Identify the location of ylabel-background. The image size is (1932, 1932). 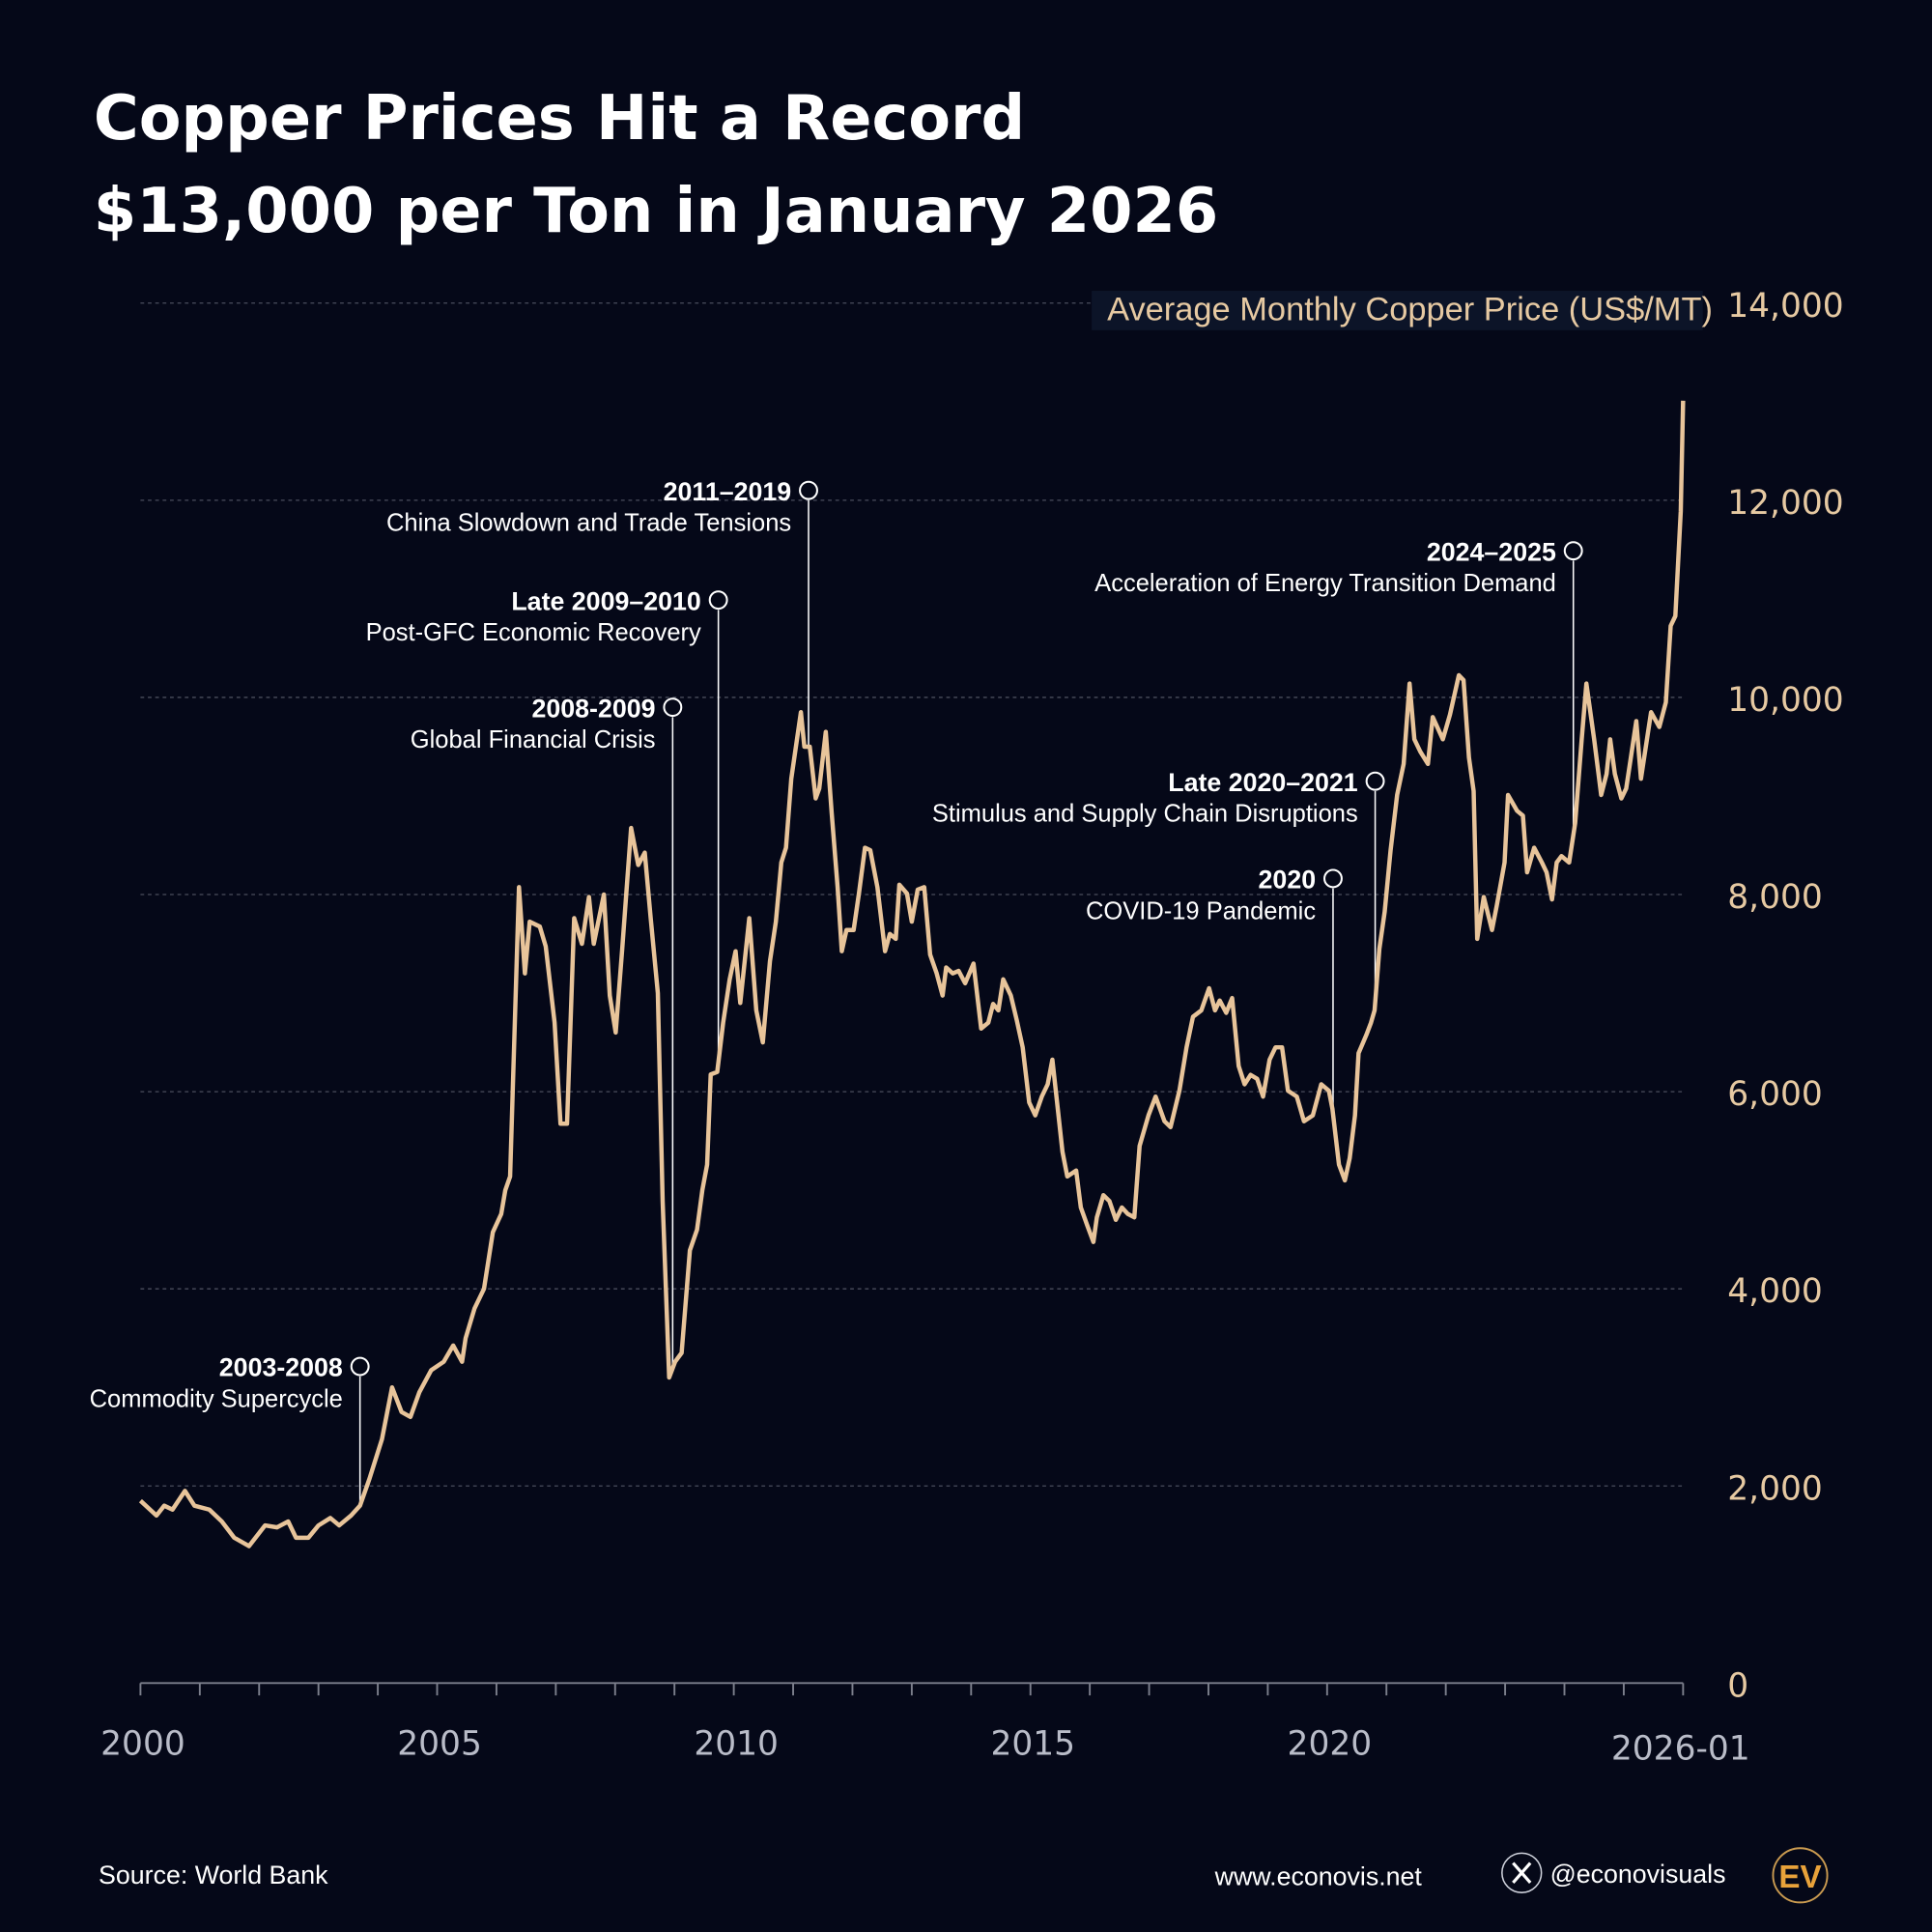
(1397, 310).